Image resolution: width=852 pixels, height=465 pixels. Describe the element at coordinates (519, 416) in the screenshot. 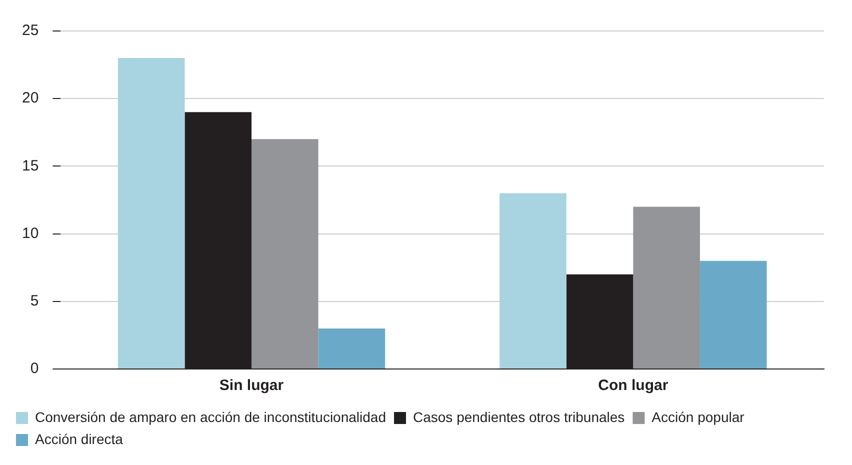

I see `legend-label: Casos pendientes otros tribunales` at that location.